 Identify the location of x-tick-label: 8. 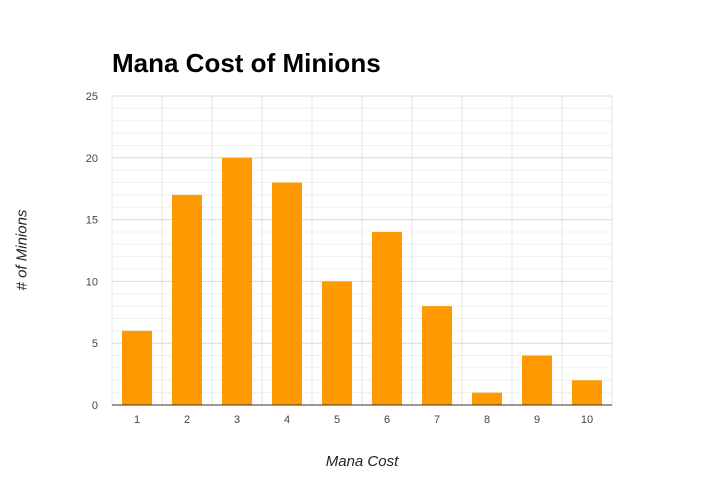
(487, 420).